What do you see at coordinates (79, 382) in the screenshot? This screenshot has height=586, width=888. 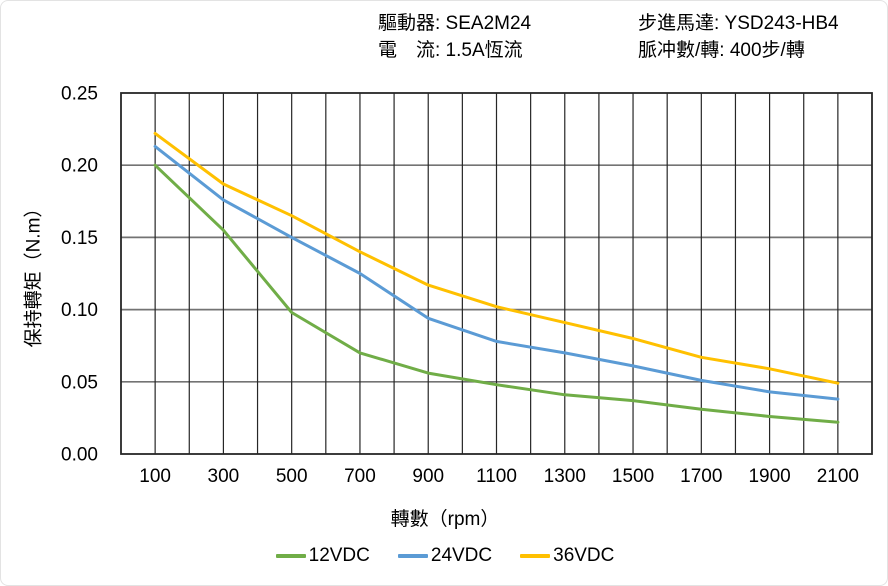 I see `y-tick-label: 0.05` at bounding box center [79, 382].